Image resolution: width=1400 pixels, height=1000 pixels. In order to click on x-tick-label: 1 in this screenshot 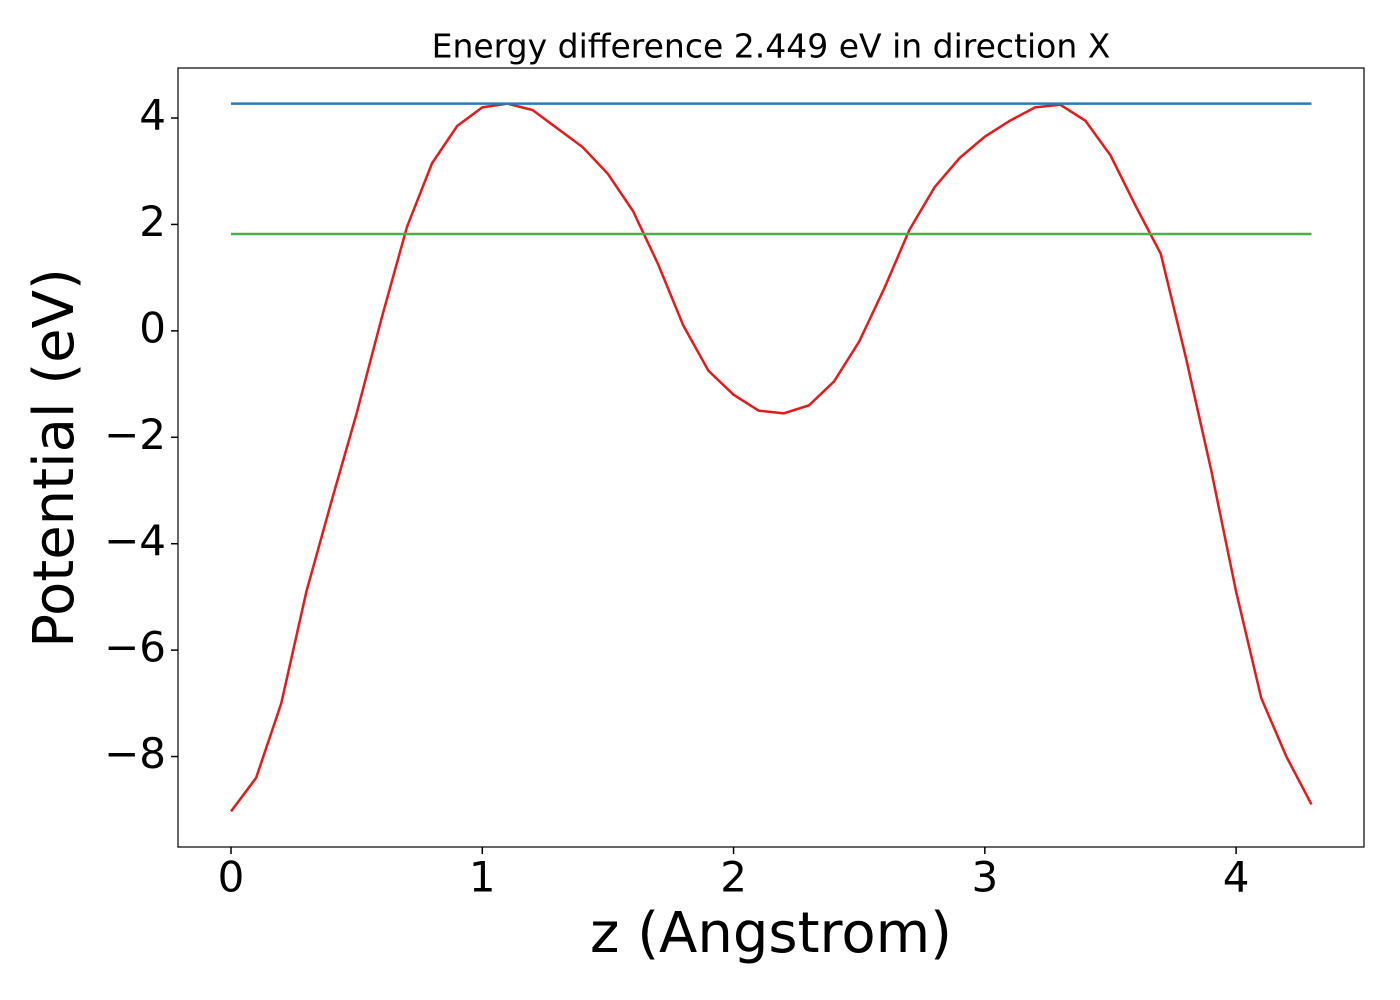, I will do `click(482, 877)`.